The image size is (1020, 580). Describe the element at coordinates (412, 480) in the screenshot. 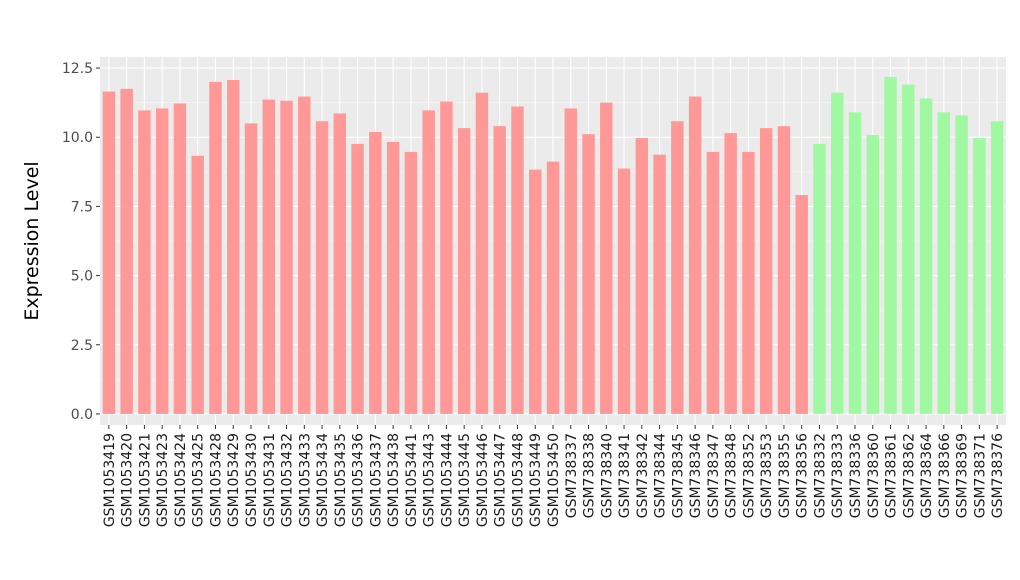

I see `x-tick-label: GSM1053441` at that location.